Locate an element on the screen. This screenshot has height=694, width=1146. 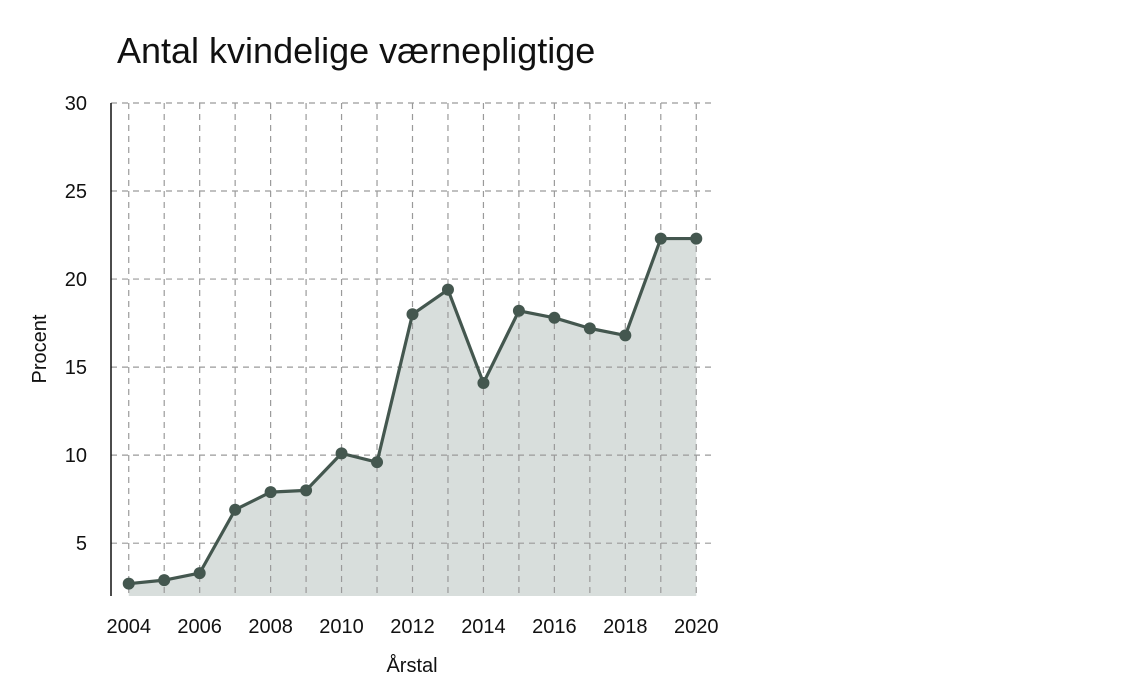
x-tick-label: 2010 is located at coordinates (341, 627).